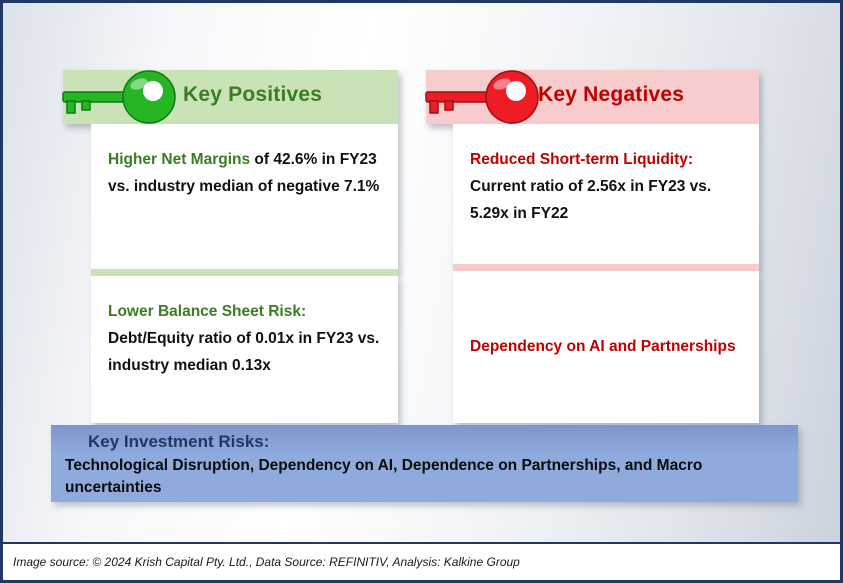  Describe the element at coordinates (253, 94) in the screenshot. I see `positives-header-title: Key Positives` at that location.